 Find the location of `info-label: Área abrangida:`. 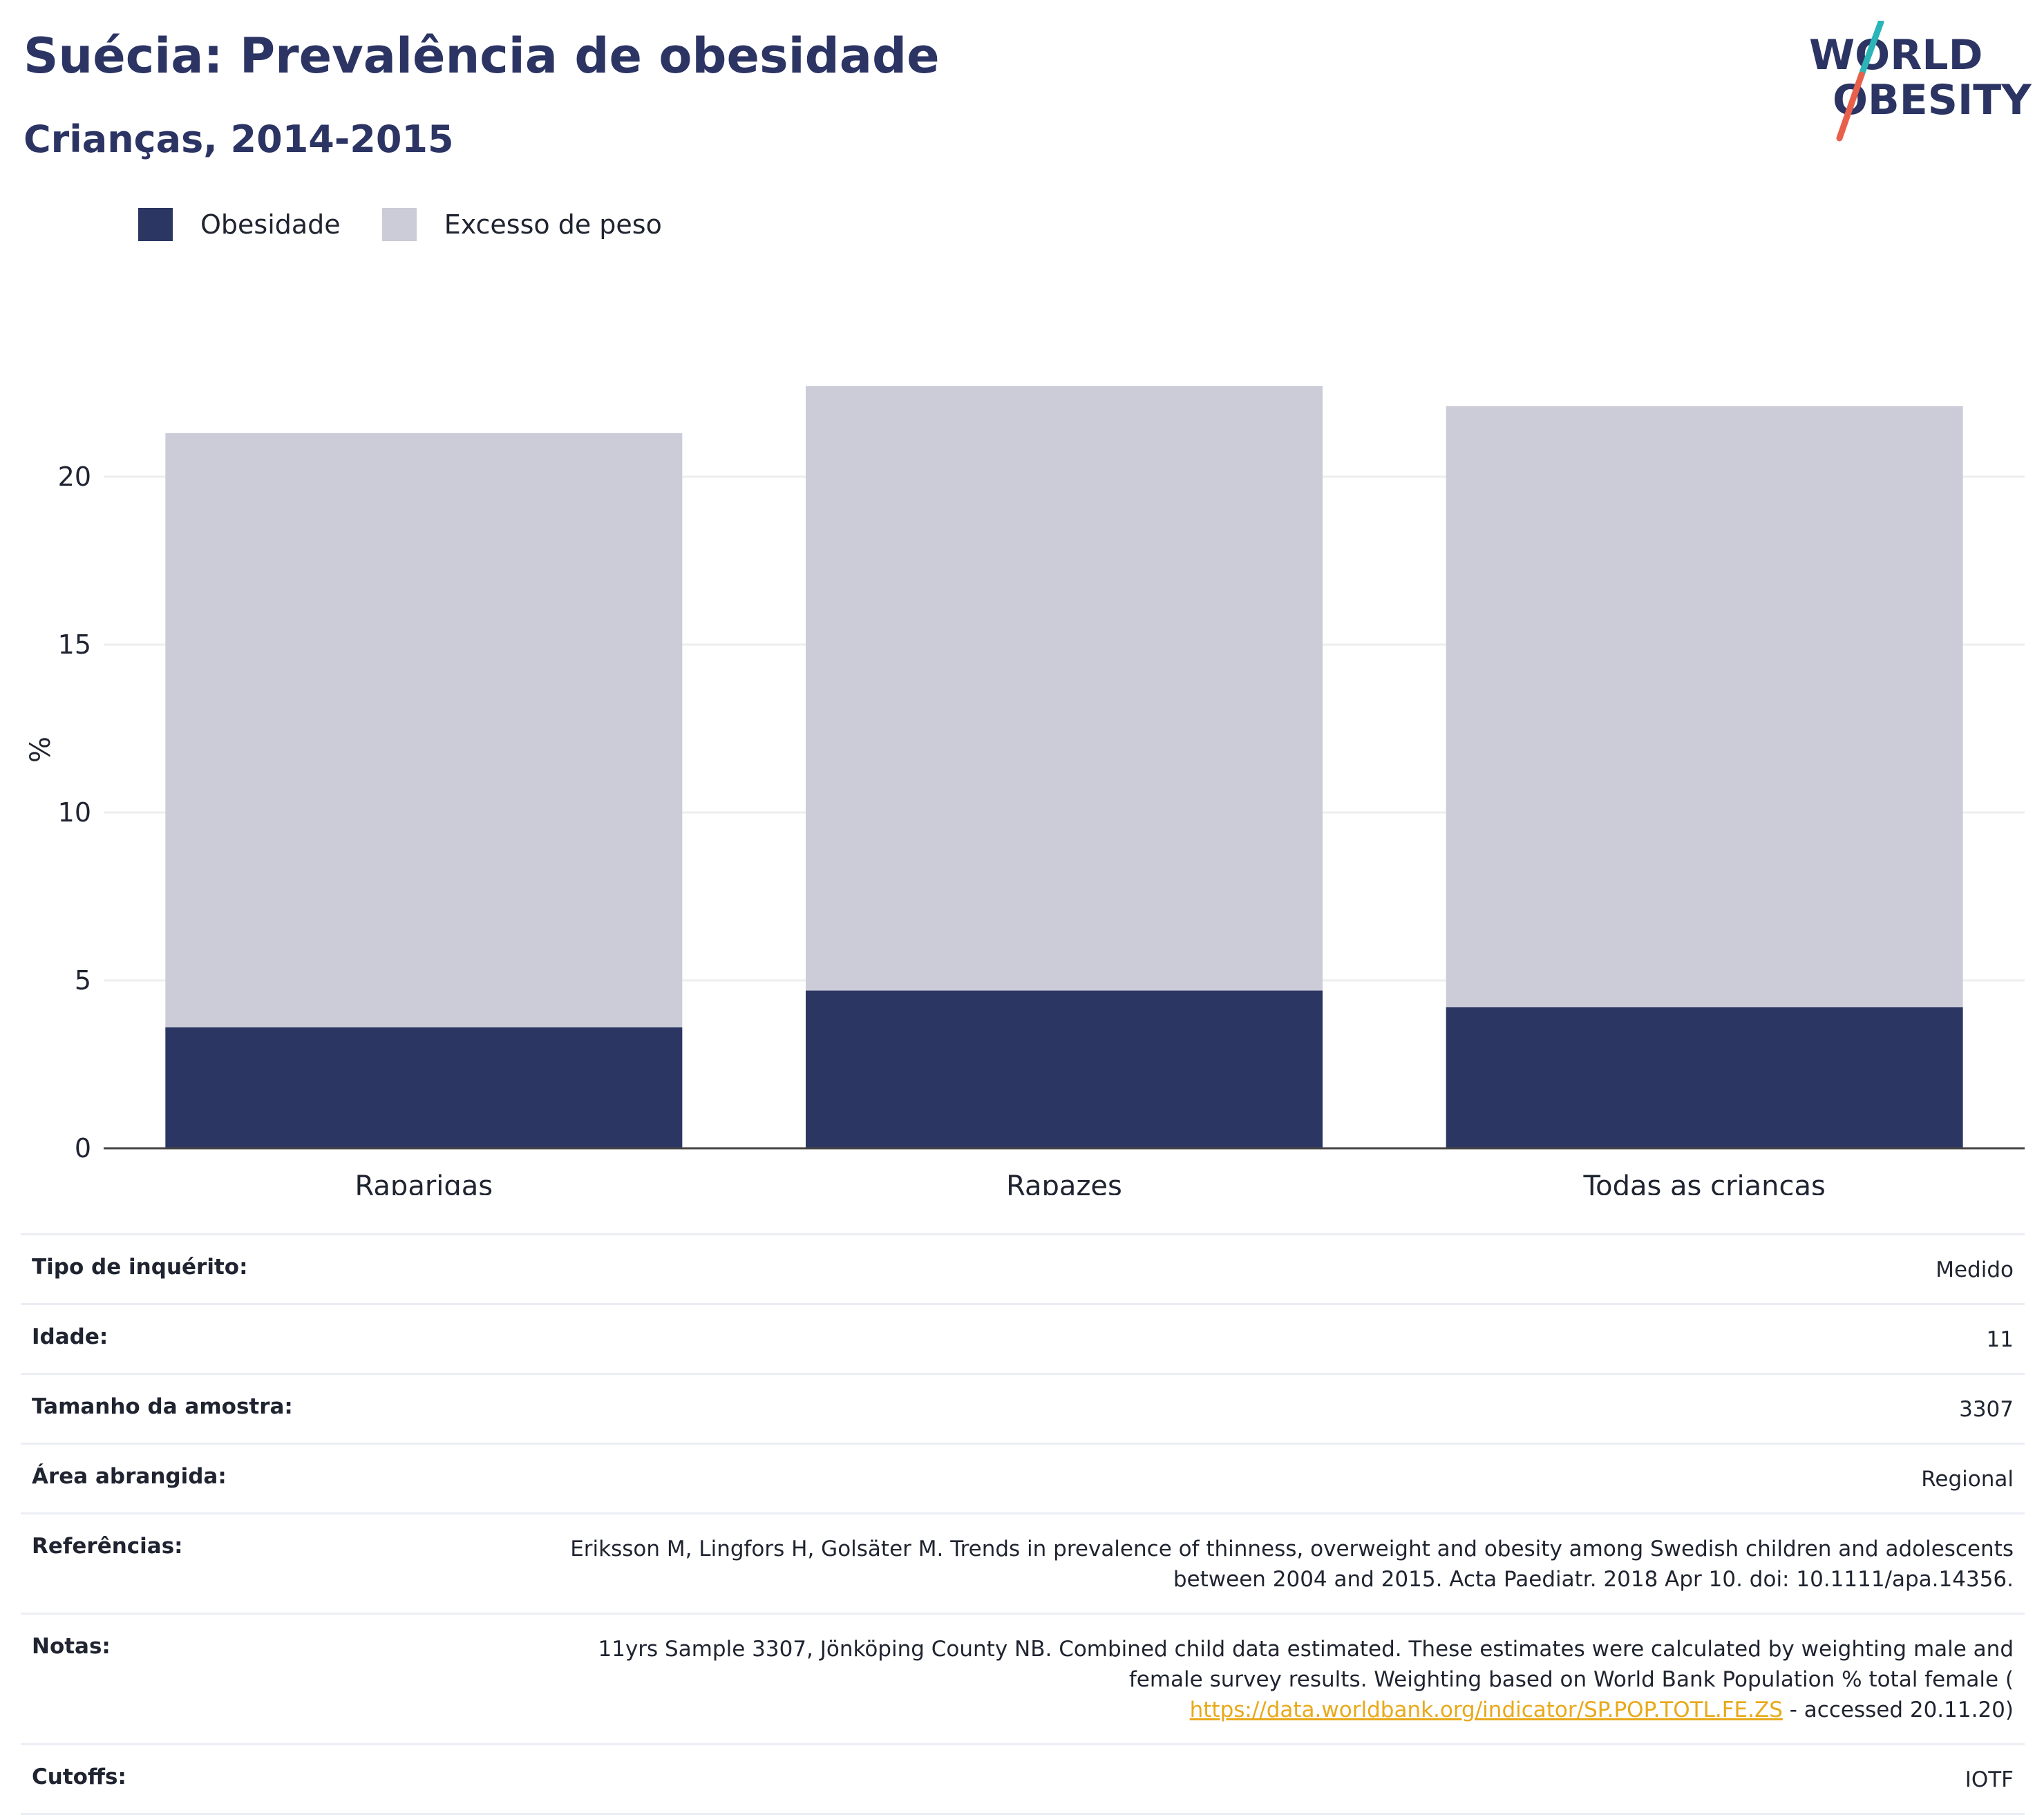

info-label: Área abrangida: is located at coordinates (129, 1476).